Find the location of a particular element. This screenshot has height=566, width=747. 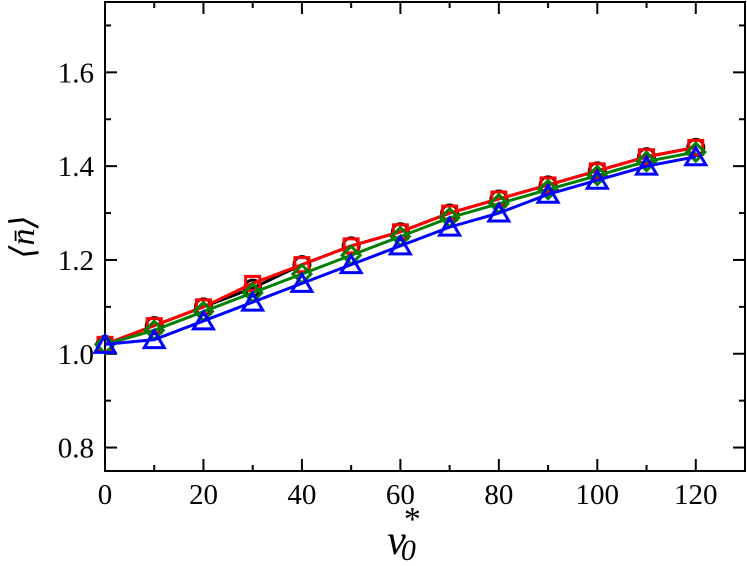

x-axis-title-main: v is located at coordinates (396, 541).